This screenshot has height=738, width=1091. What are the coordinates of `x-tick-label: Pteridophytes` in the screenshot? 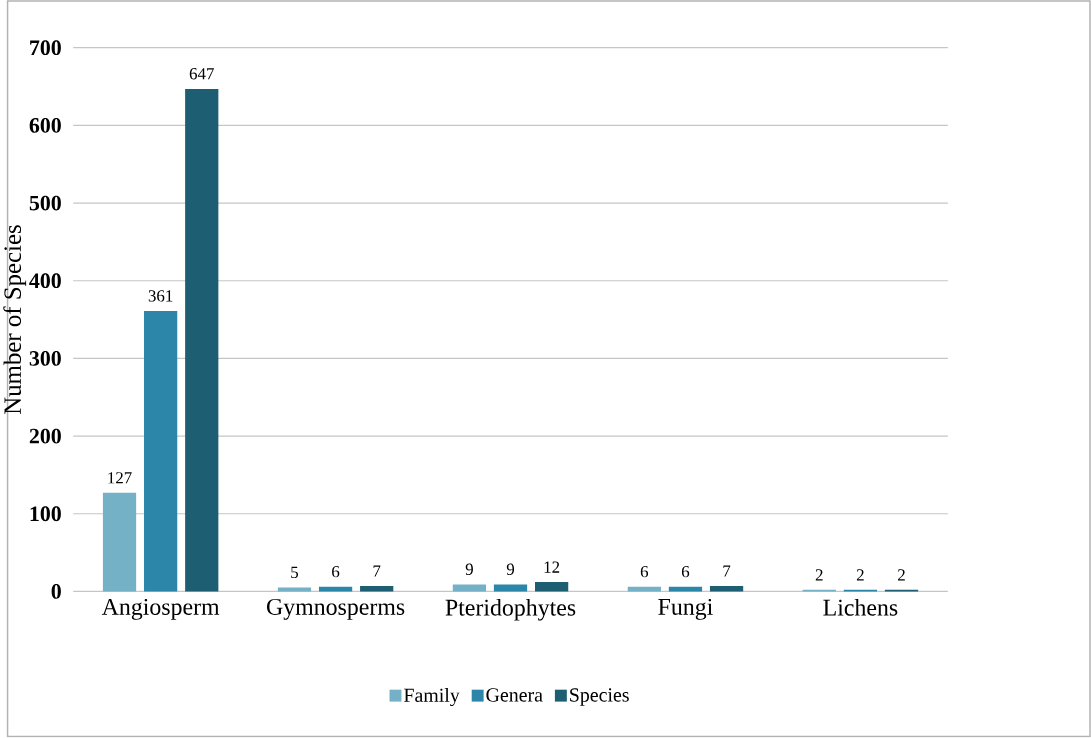 It's located at (510, 610).